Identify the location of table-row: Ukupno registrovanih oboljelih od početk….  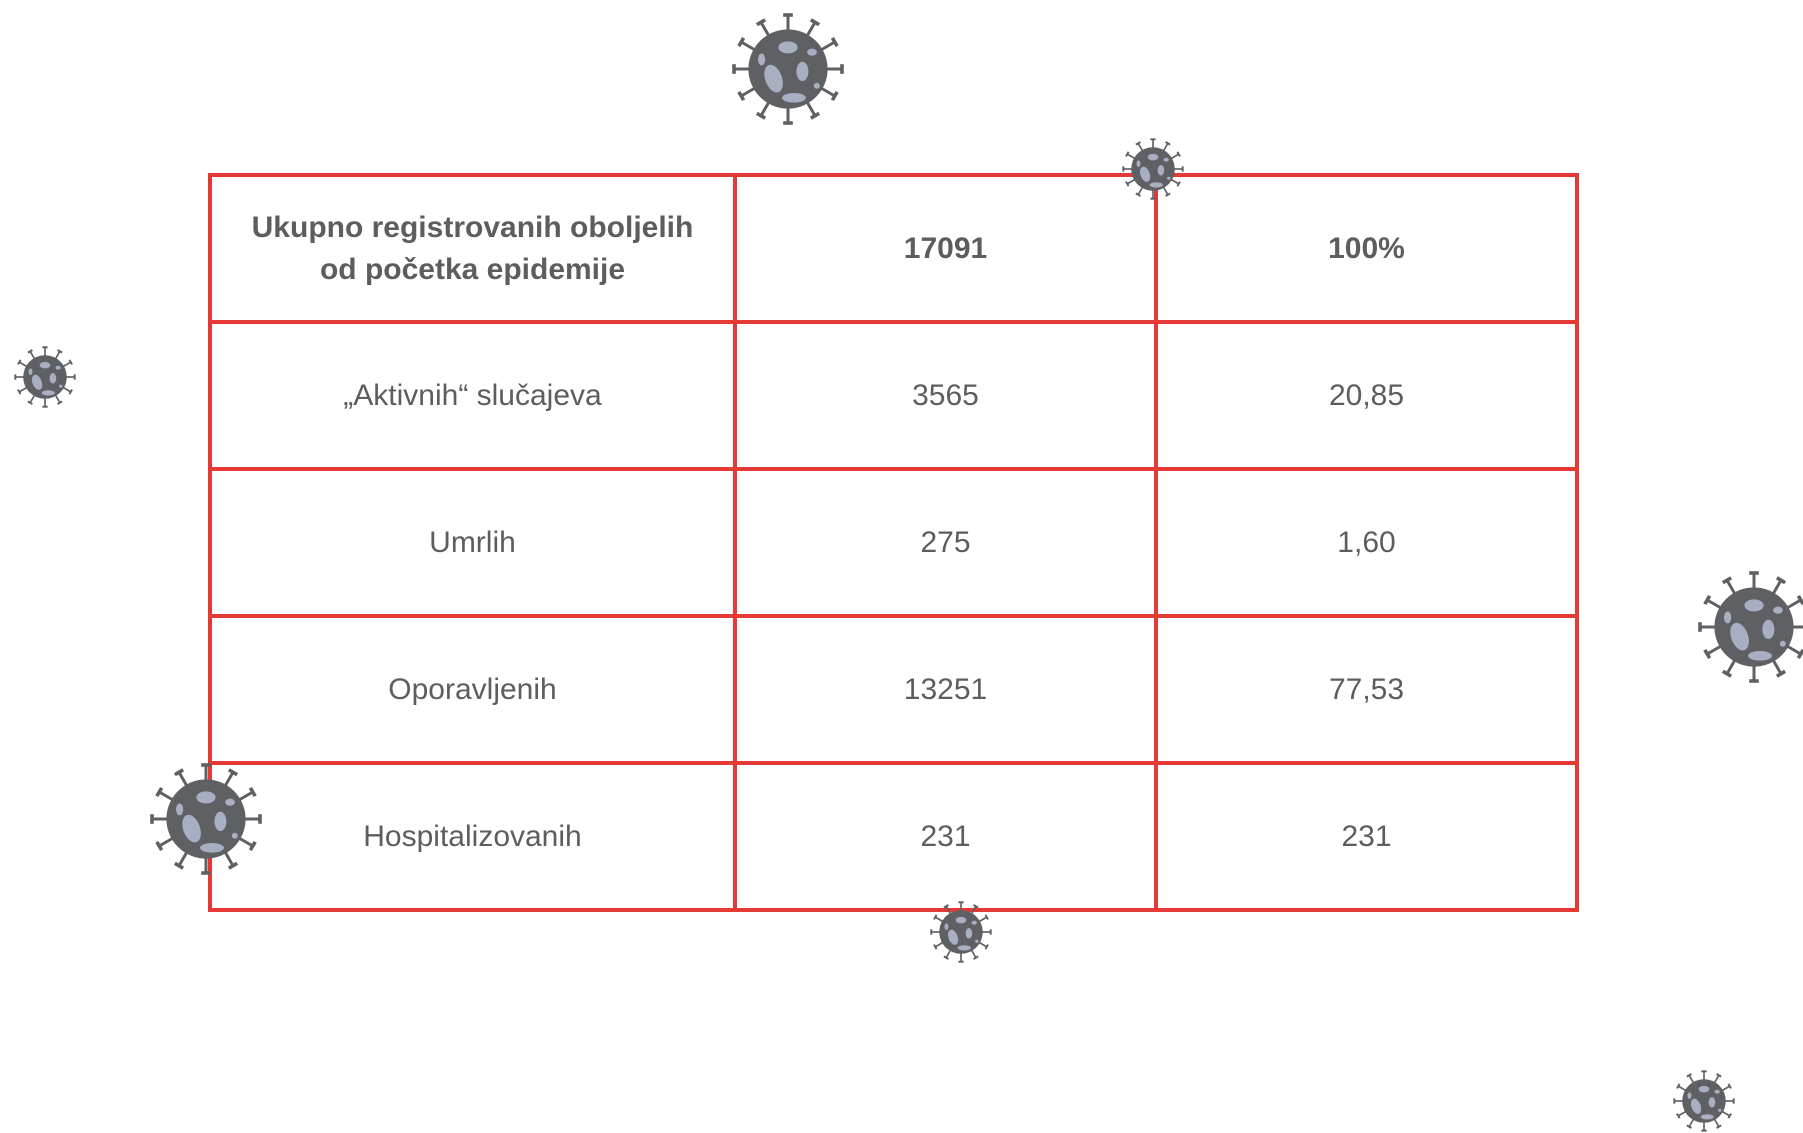
(893, 248).